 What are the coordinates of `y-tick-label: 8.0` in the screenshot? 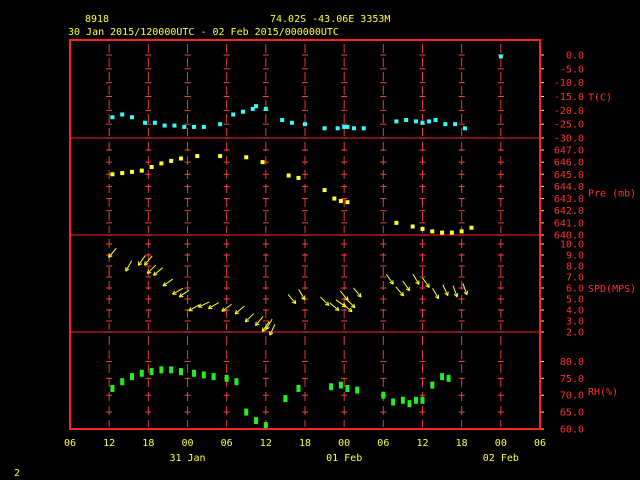 It's located at (575, 267).